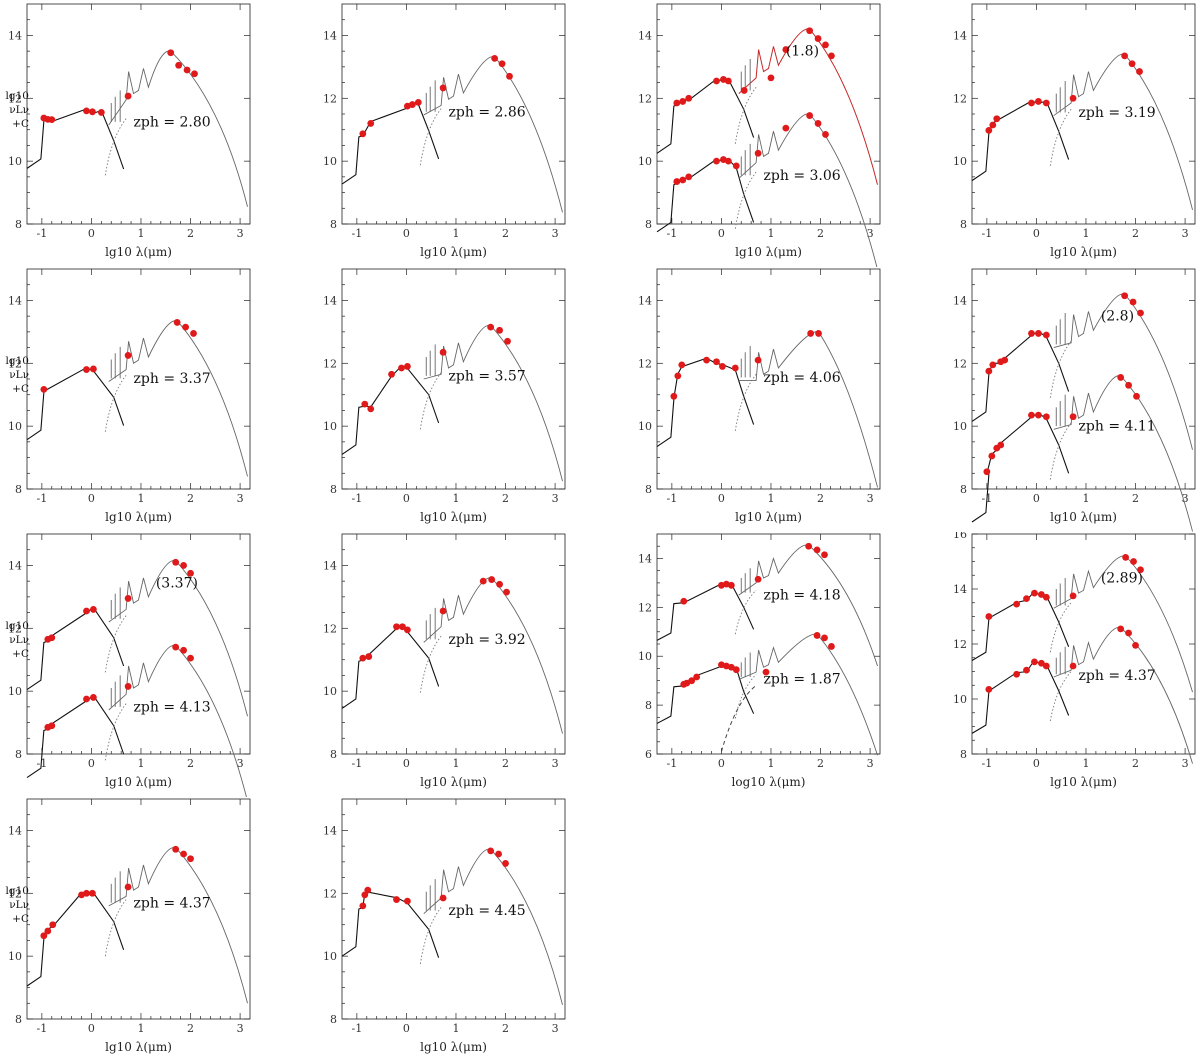 The width and height of the screenshot is (1200, 1062). What do you see at coordinates (177, 583) in the screenshot?
I see `alt-redshift-label: (3.37)` at bounding box center [177, 583].